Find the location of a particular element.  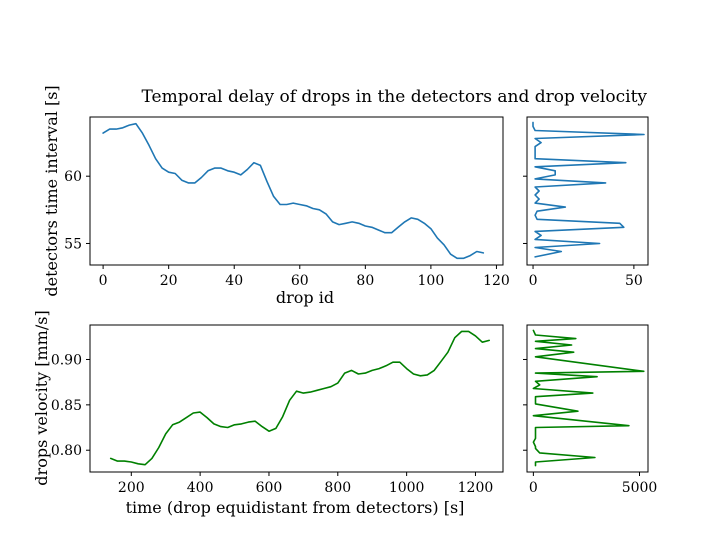

velocity-y-axis-label: drops velocity [mm/s] is located at coordinates (41, 397).